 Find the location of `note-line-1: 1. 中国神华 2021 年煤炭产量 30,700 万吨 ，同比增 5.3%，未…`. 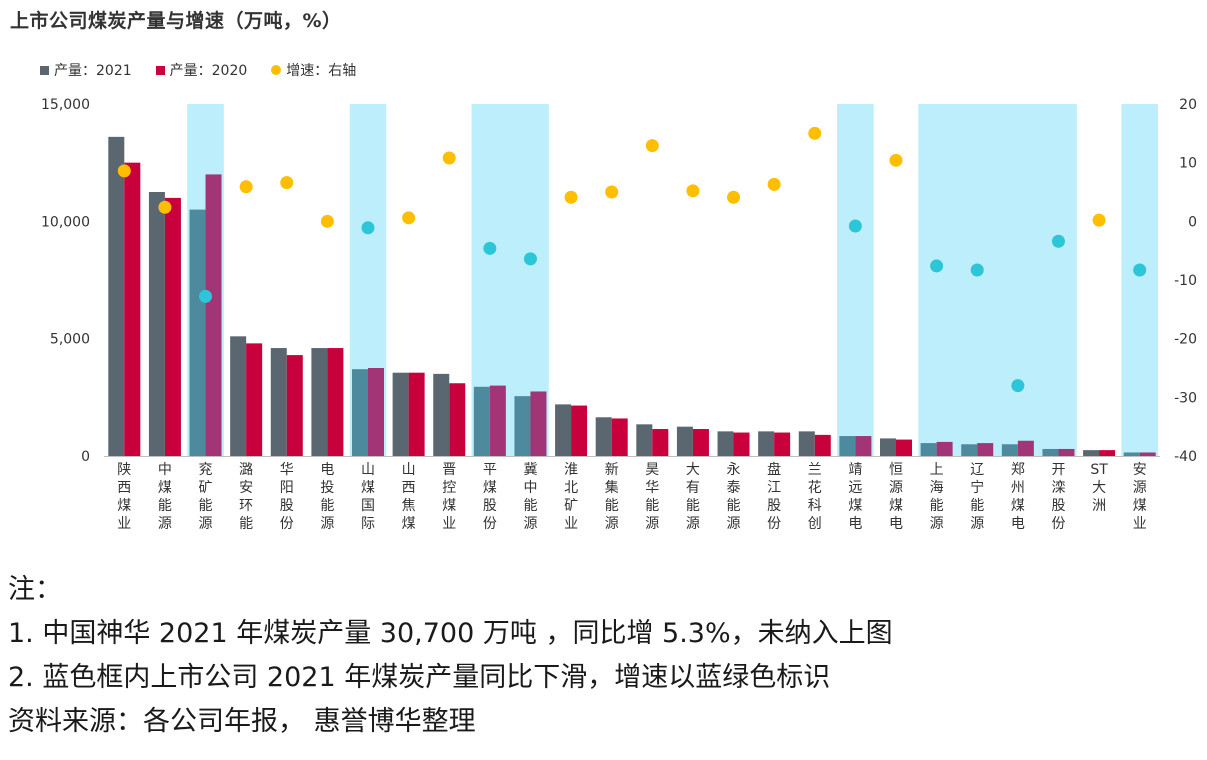

note-line-1: 1. 中国神华 2021 年煤炭产量 30,700 万吨 ，同比增 5.3%，未… is located at coordinates (450, 633).